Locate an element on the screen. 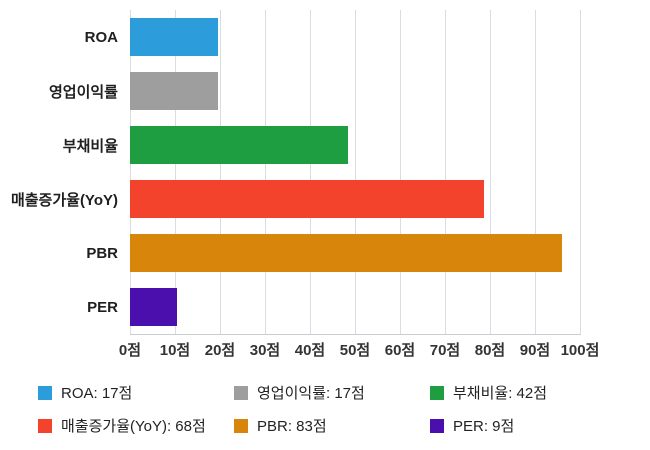  category-label-operating-margin: 영업이익률 is located at coordinates (83, 92).